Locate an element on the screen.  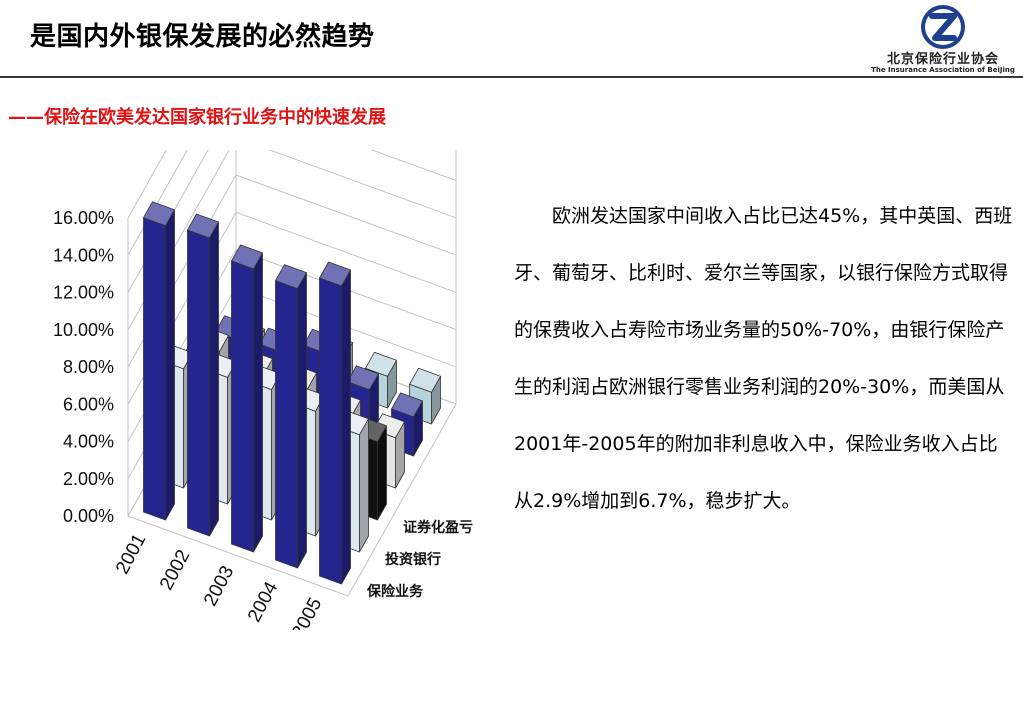
association-logo-en-text: The Insurance Association of BeiJing is located at coordinates (943, 70).